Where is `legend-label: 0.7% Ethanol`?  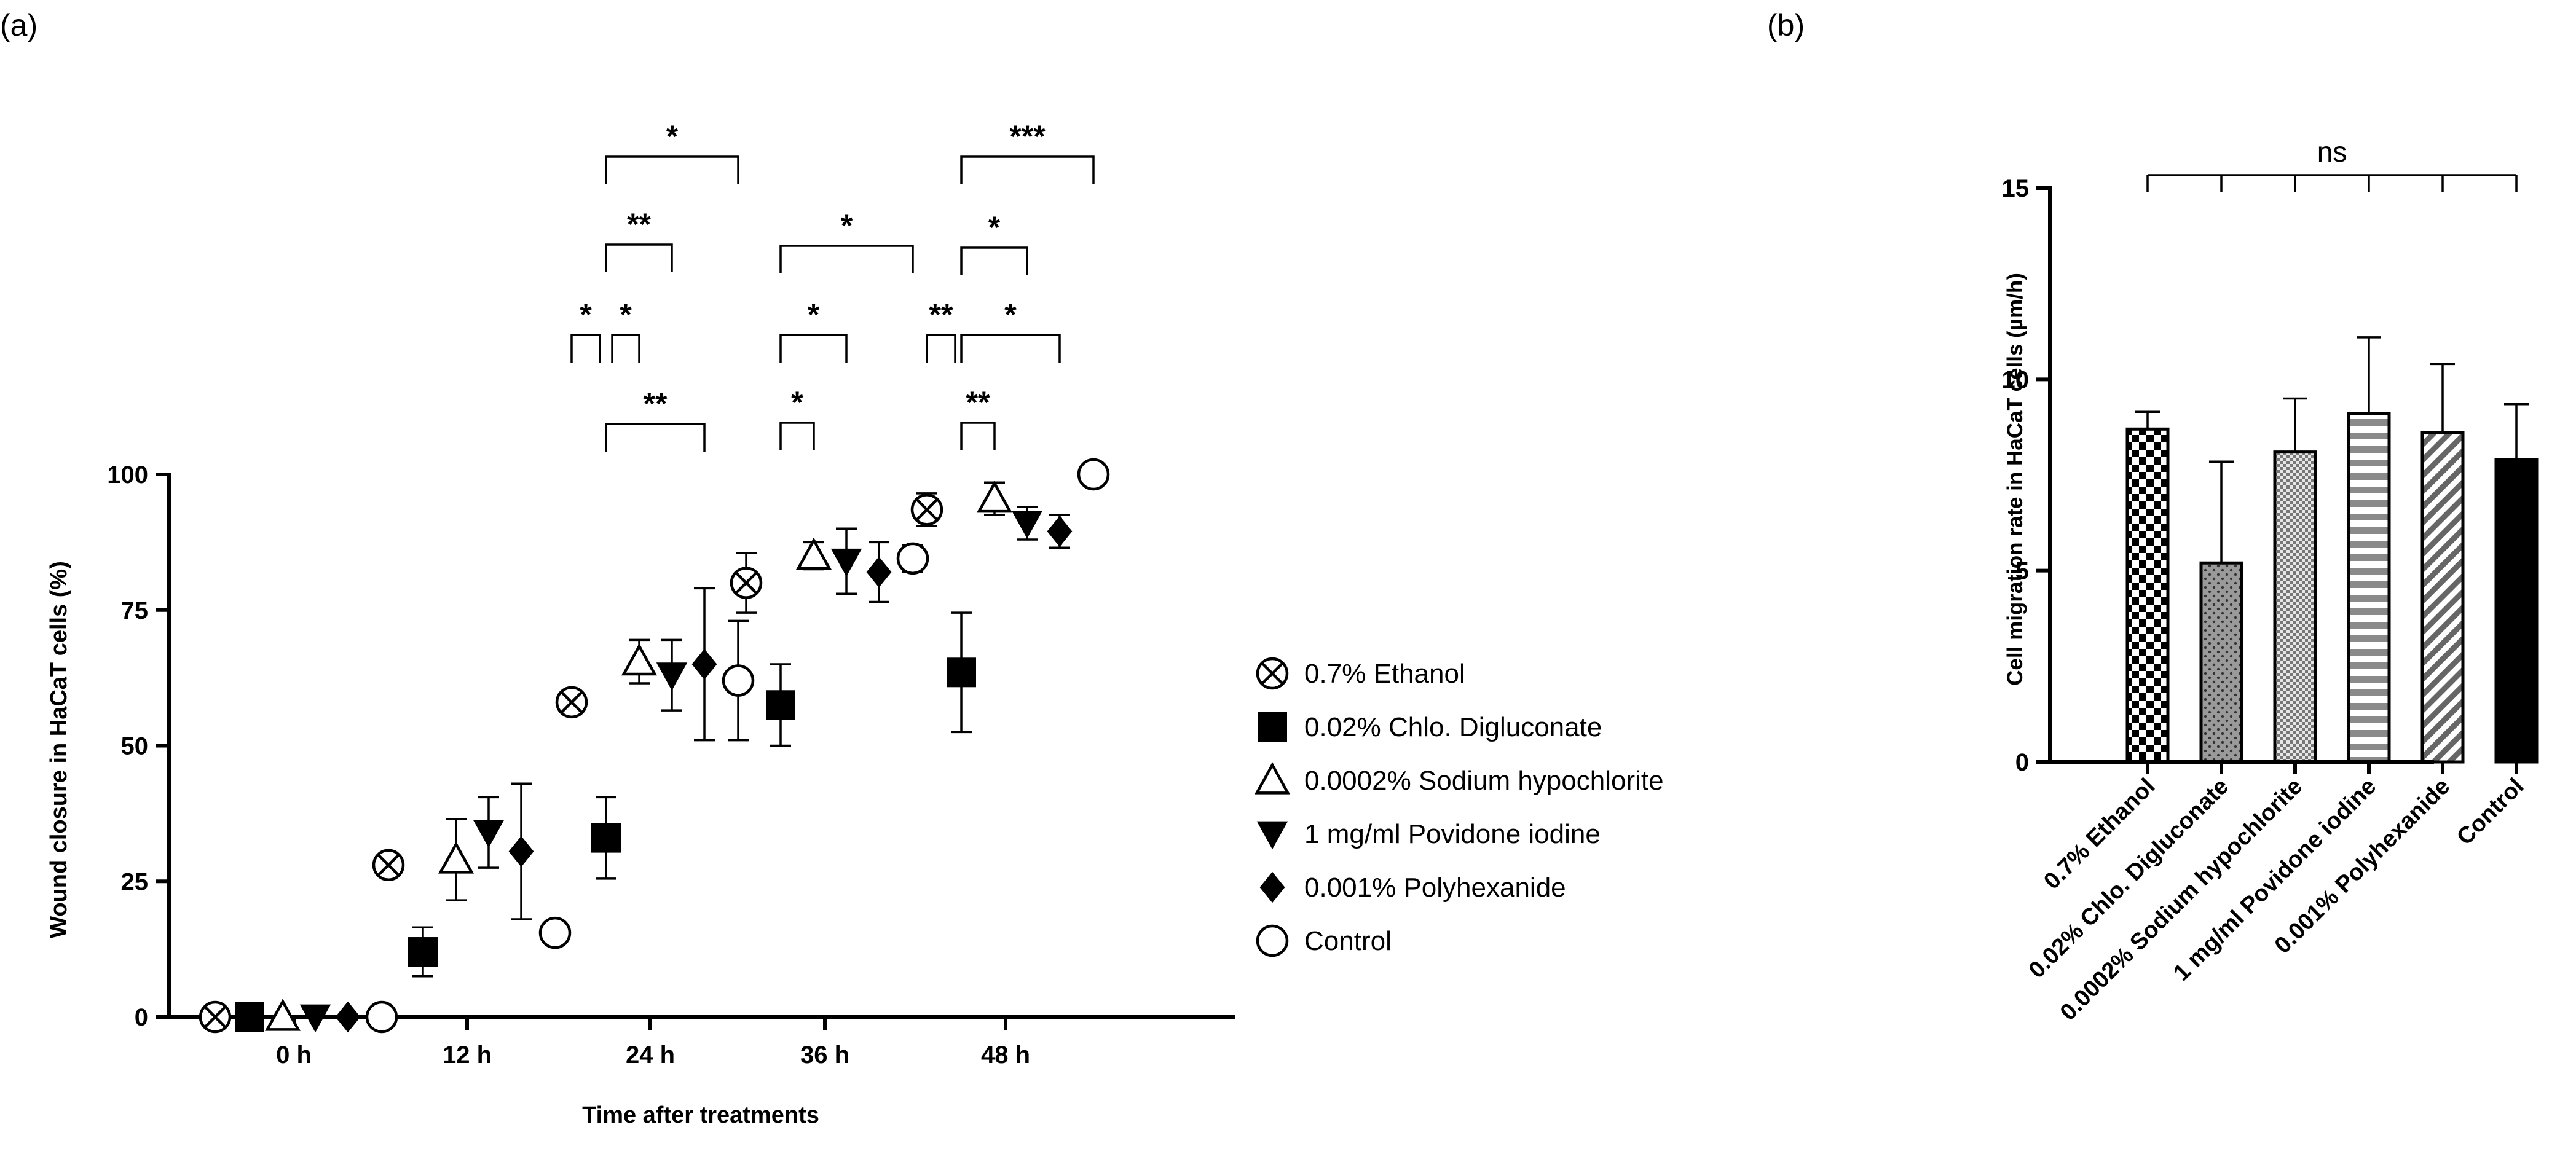 legend-label: 0.7% Ethanol is located at coordinates (1385, 674).